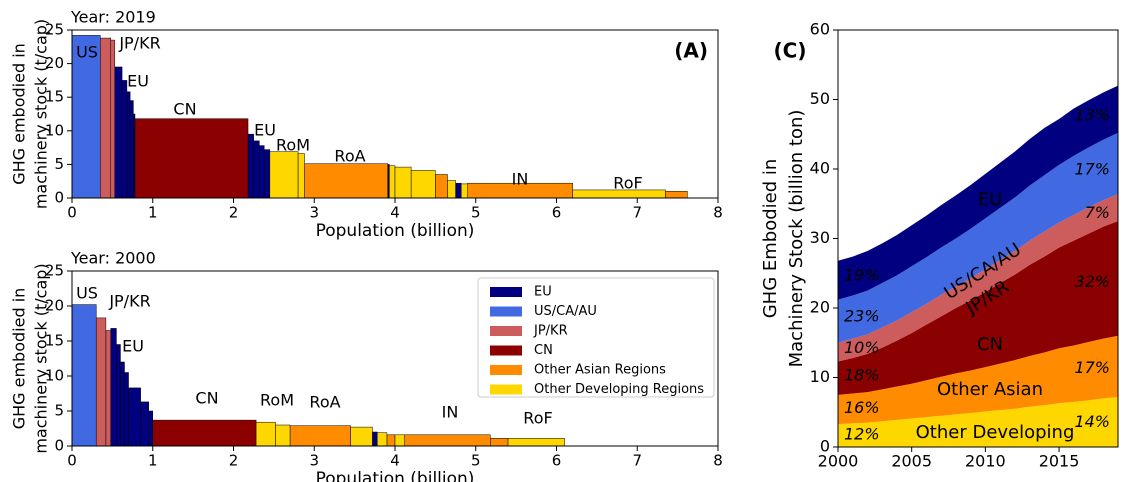 This screenshot has width=1122, height=482. What do you see at coordinates (395, 231) in the screenshot?
I see `x-axis-label: Population (billion)` at bounding box center [395, 231].